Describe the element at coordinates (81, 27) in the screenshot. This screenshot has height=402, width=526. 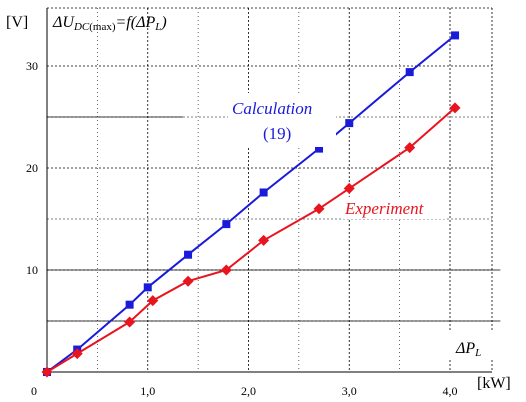
I see `function-subscript-italic: DC` at that location.